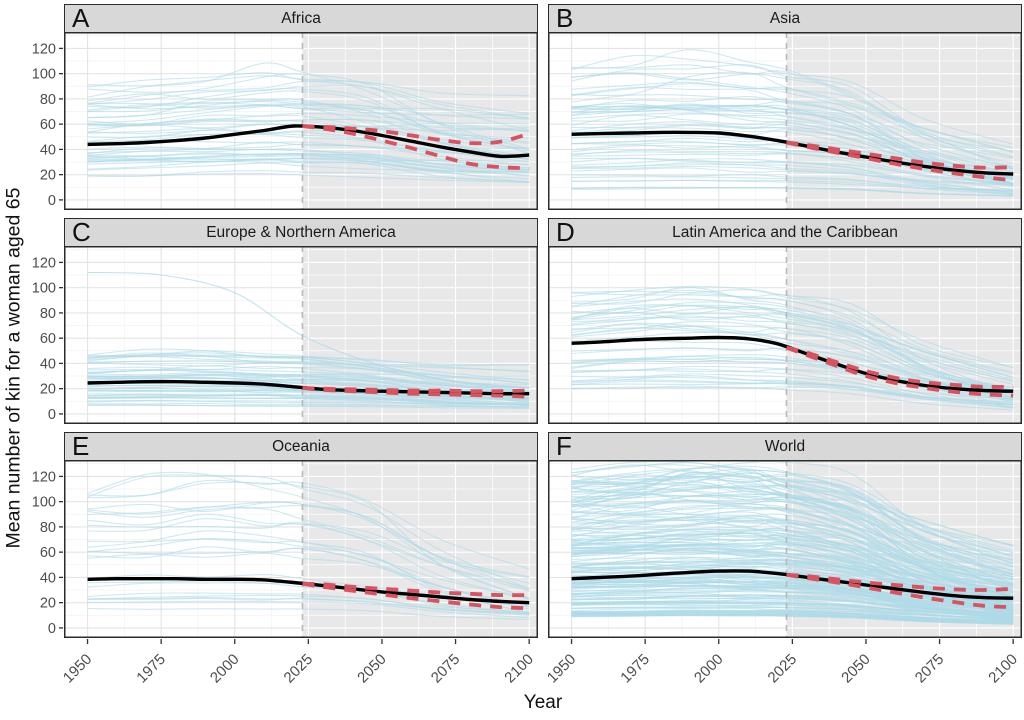 Image resolution: width=1024 pixels, height=720 pixels. I want to click on facet-letter: F, so click(564, 446).